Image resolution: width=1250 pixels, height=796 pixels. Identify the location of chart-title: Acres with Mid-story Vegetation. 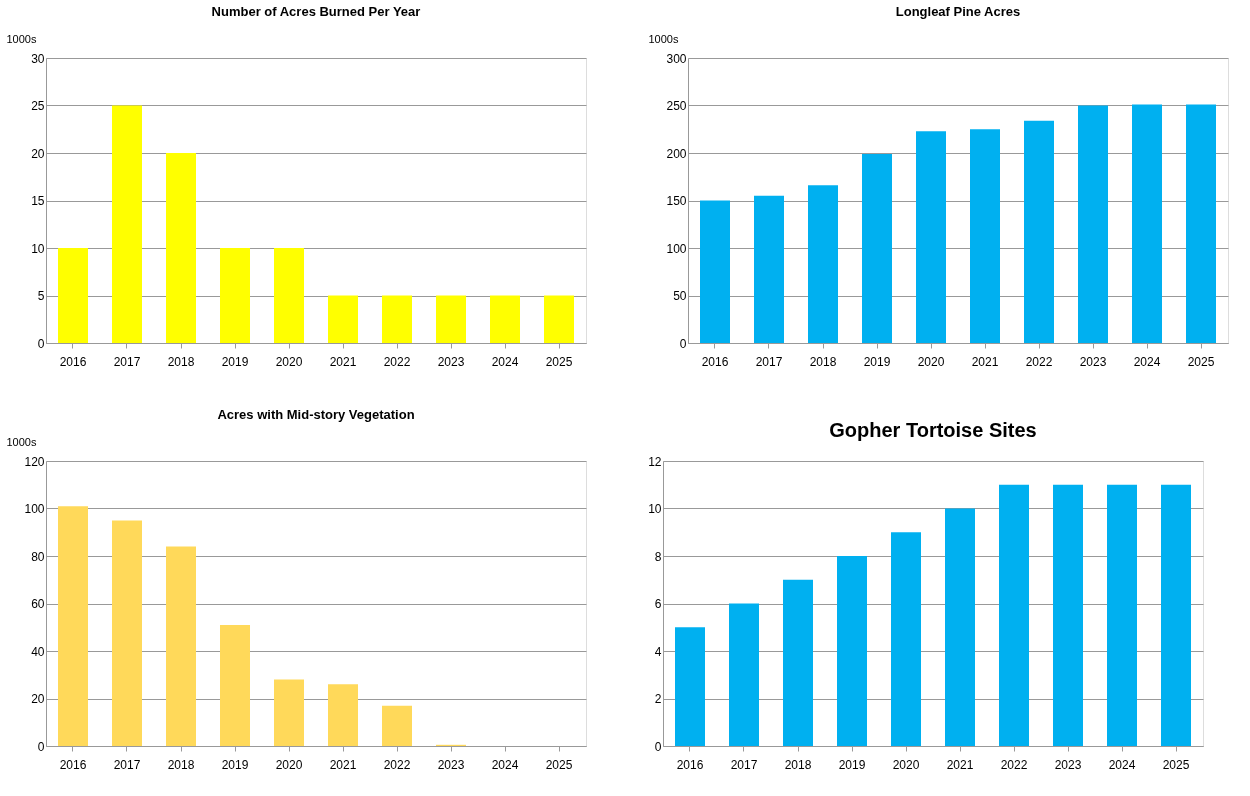
(316, 414).